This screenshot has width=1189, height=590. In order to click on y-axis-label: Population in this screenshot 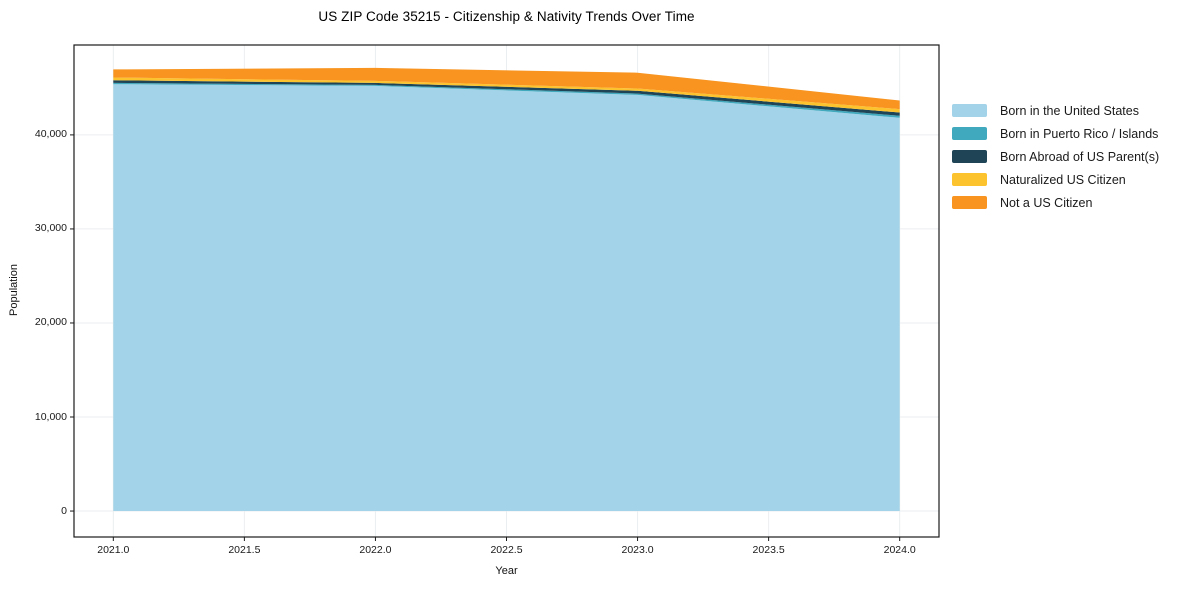, I will do `click(14, 290)`.